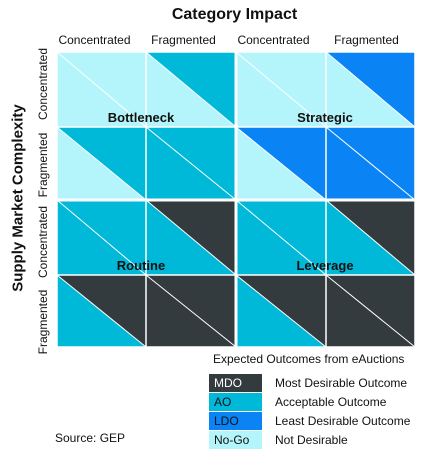 The height and width of the screenshot is (457, 427). Describe the element at coordinates (343, 421) in the screenshot. I see `legend-description-ldo: Least Desirable Outcome` at that location.